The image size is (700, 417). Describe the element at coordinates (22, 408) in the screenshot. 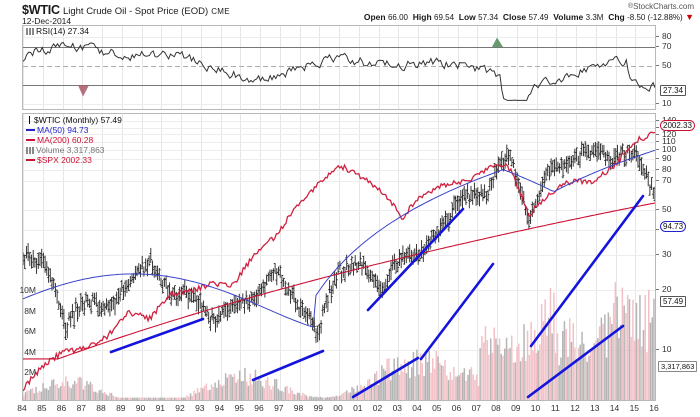

I see `x-axis-tick: 84` at that location.